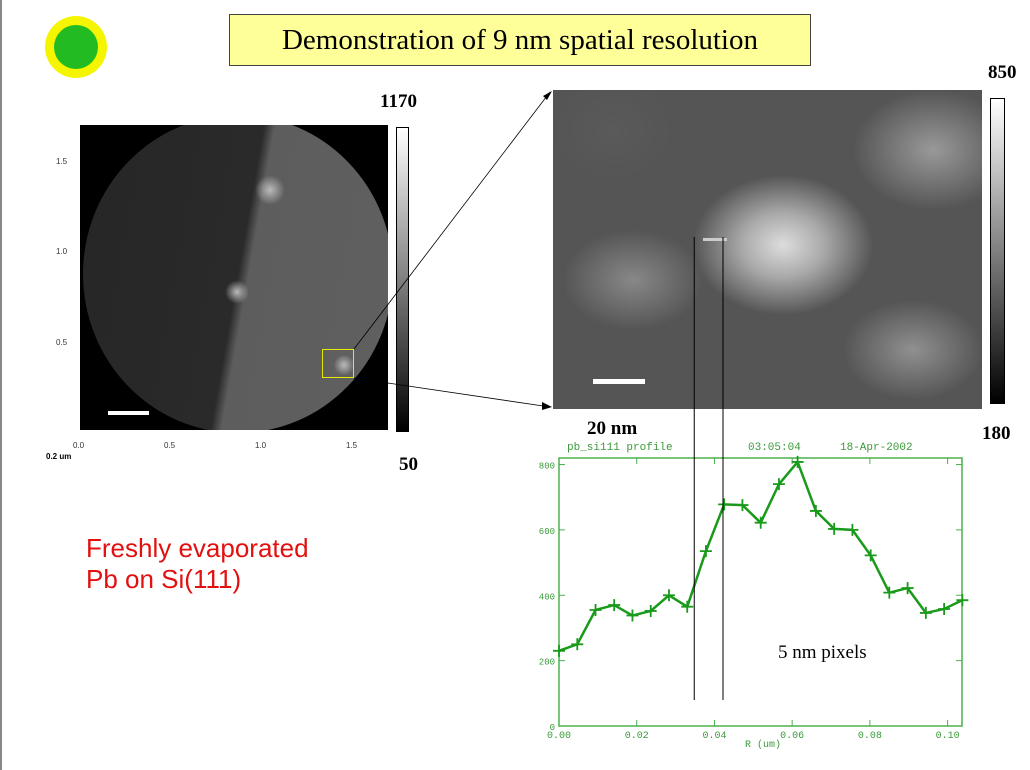  Describe the element at coordinates (62, 161) in the screenshot. I see `y-tick: 1.5` at that location.